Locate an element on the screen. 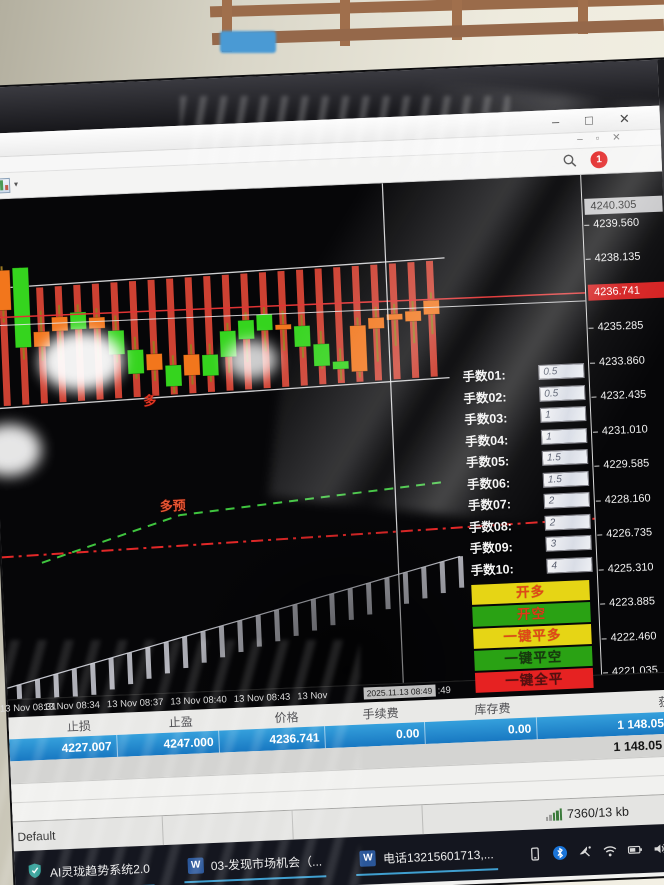 This screenshot has height=885, width=664. wifi-icon is located at coordinates (610, 851).